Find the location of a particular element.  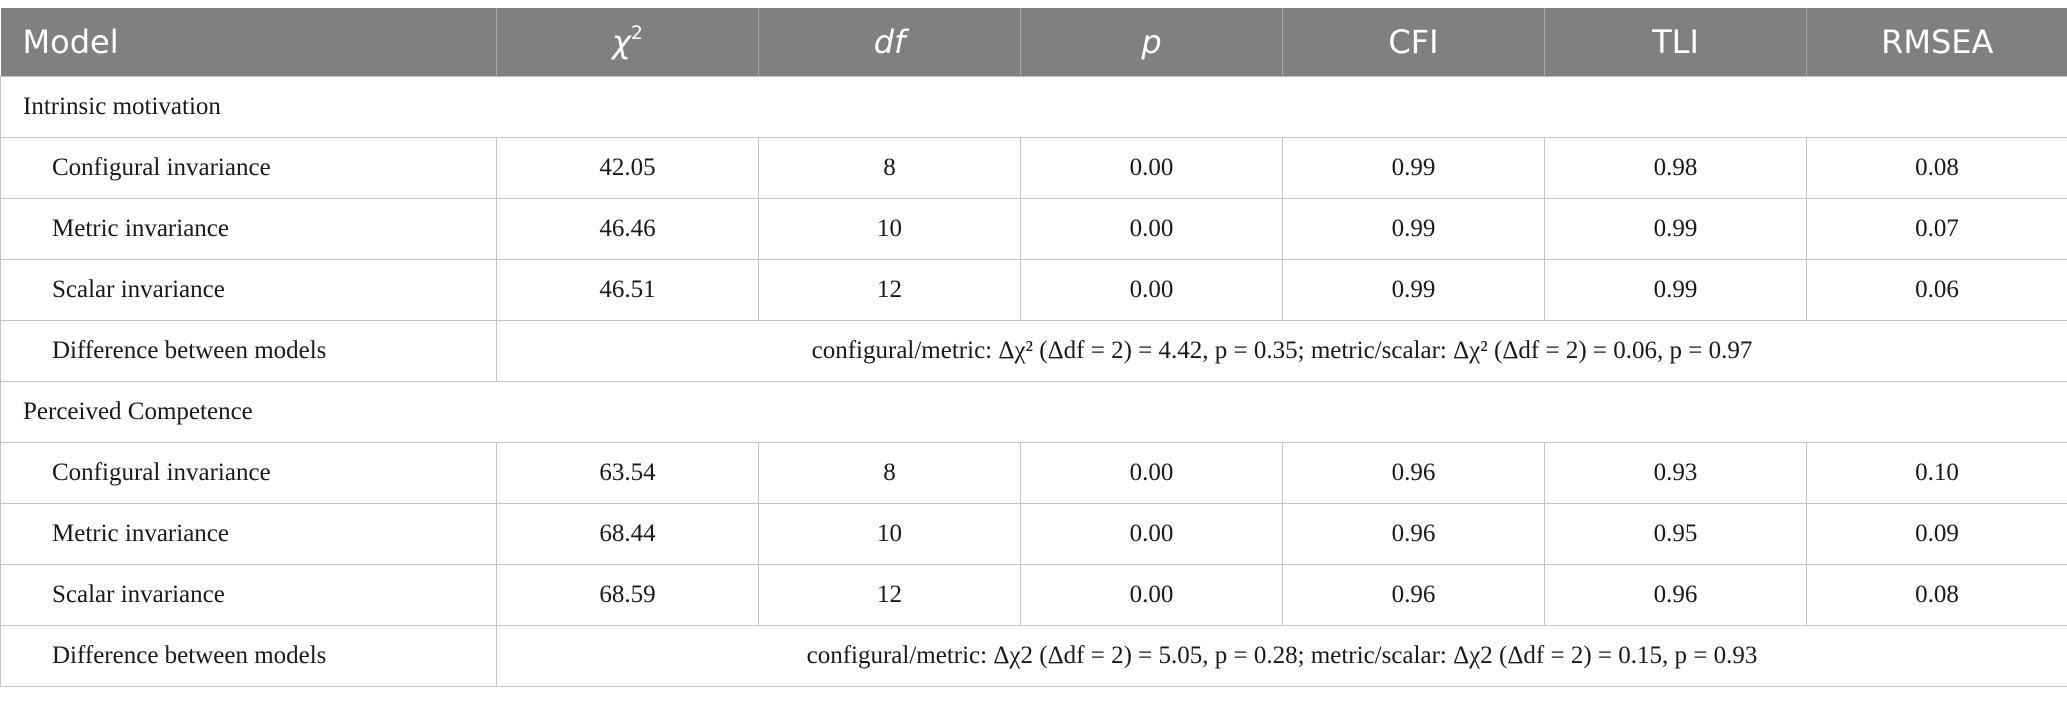

tli-cell: 0.95 is located at coordinates (1675, 534).